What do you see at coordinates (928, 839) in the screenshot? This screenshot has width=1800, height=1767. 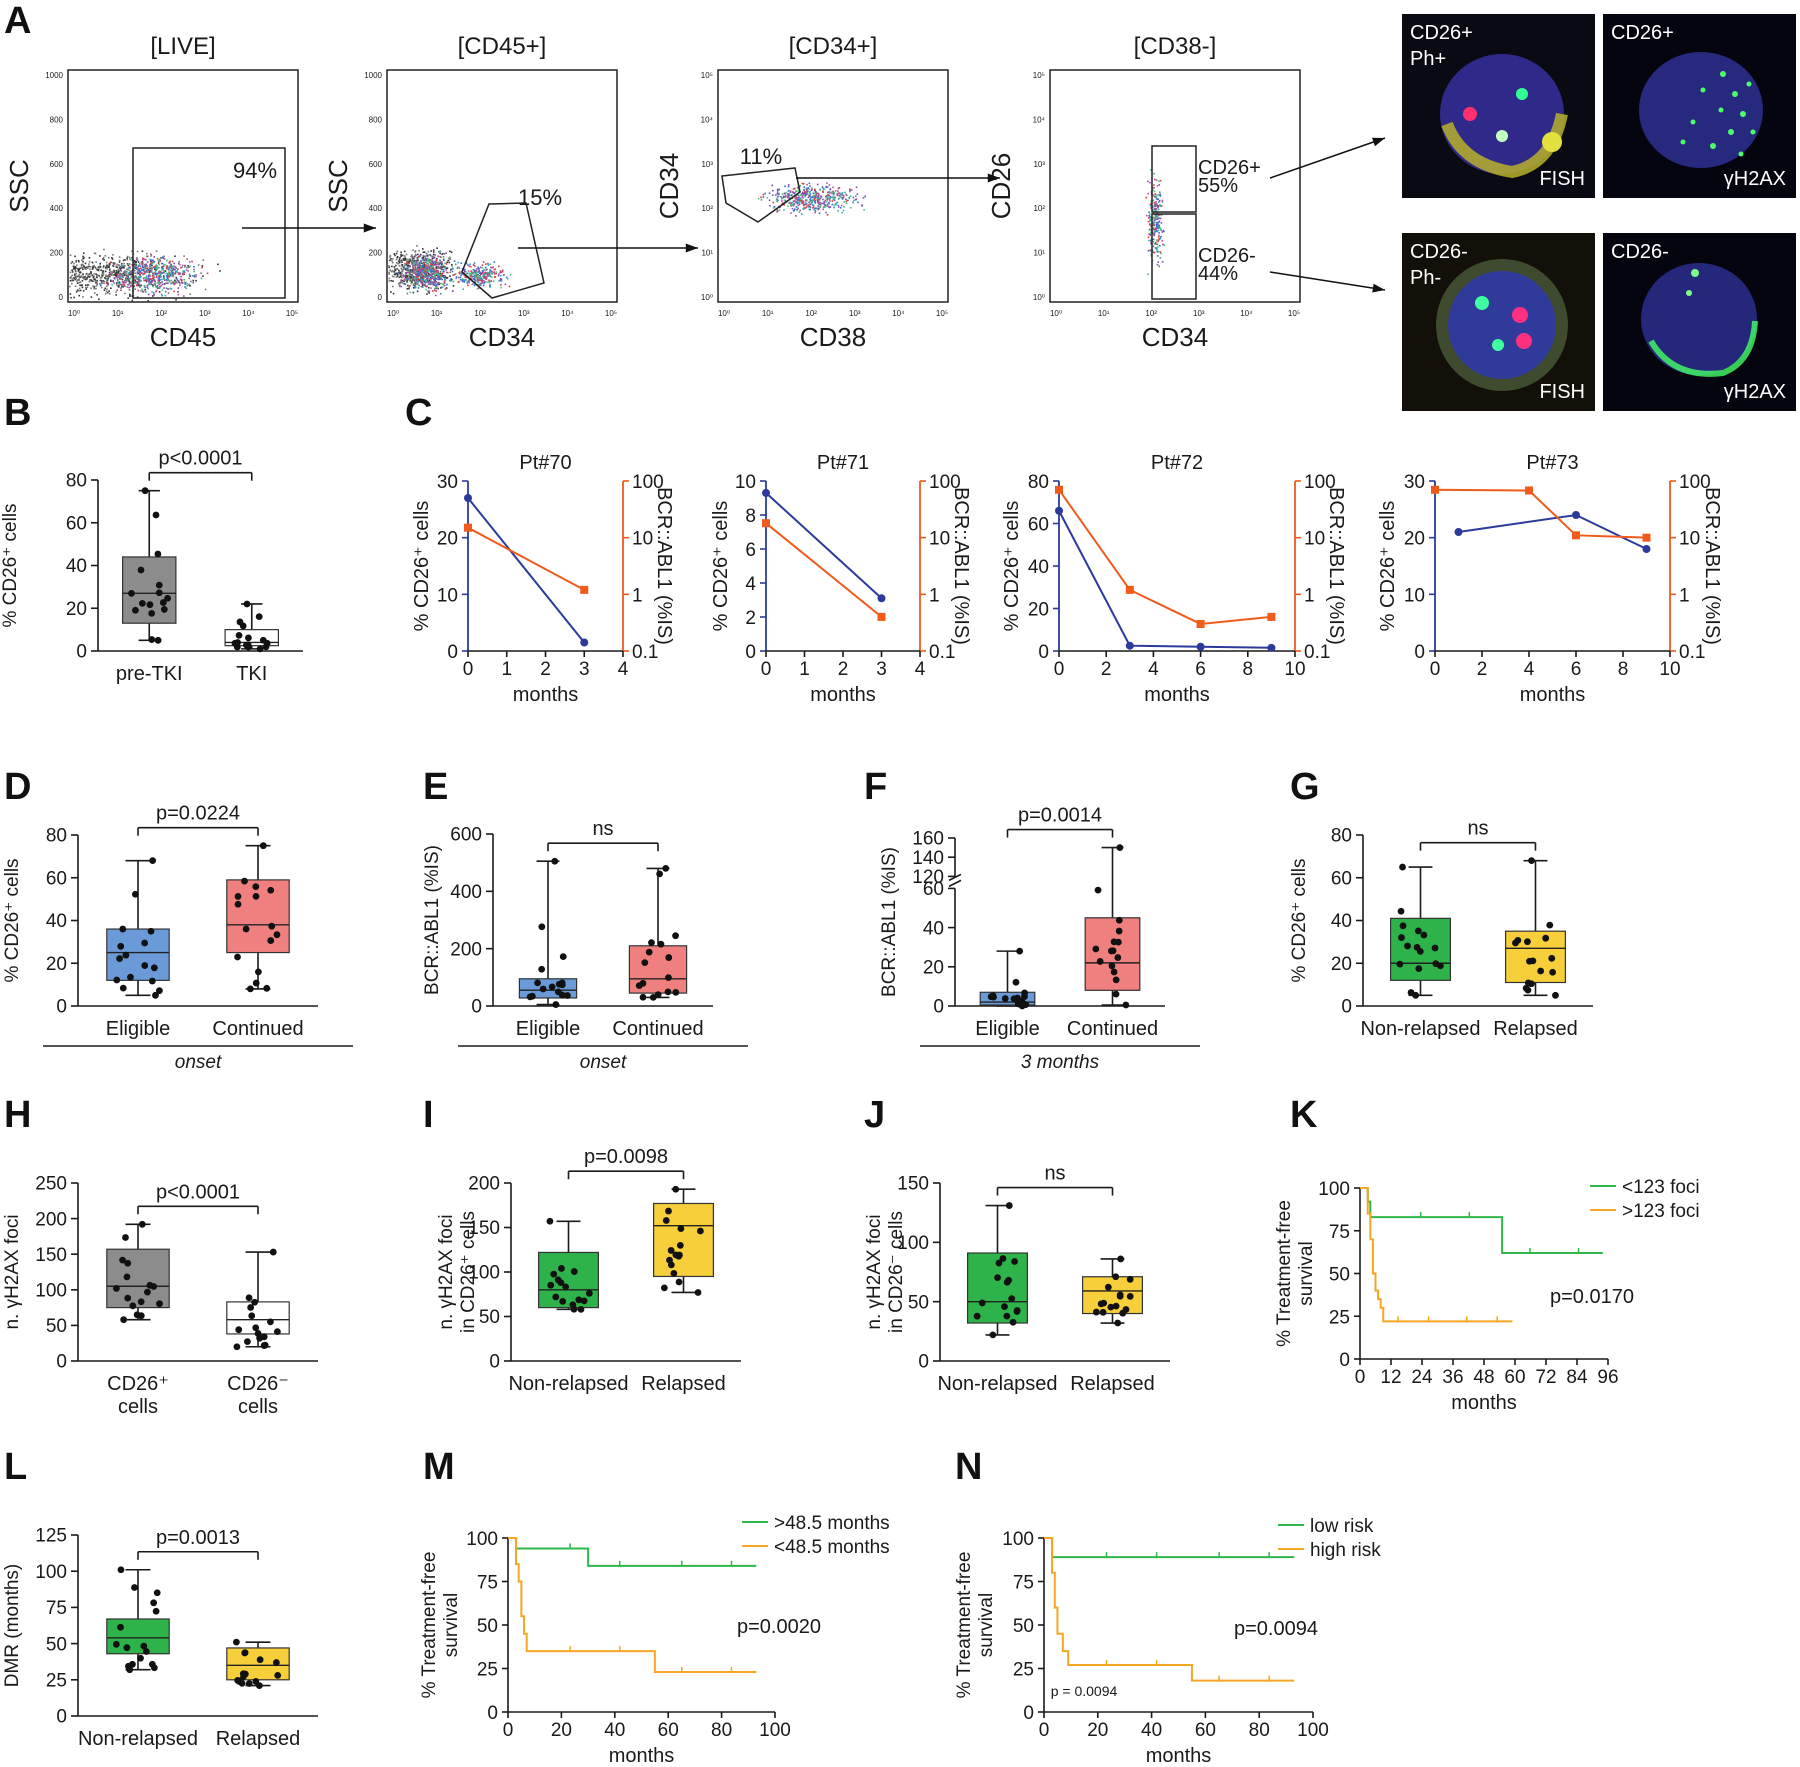 I see `y-tick-label: 160` at bounding box center [928, 839].